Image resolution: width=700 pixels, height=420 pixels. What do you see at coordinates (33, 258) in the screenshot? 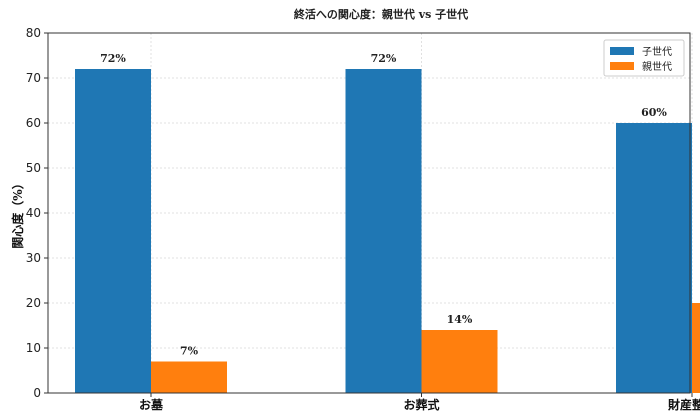
I see `y-tick-label: 30` at bounding box center [33, 258].